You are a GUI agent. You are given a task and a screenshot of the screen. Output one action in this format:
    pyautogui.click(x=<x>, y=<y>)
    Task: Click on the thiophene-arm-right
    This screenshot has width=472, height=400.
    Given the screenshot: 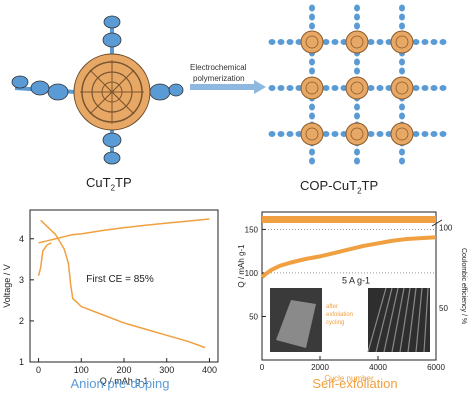 What is the action you would take?
    pyautogui.click(x=166, y=92)
    